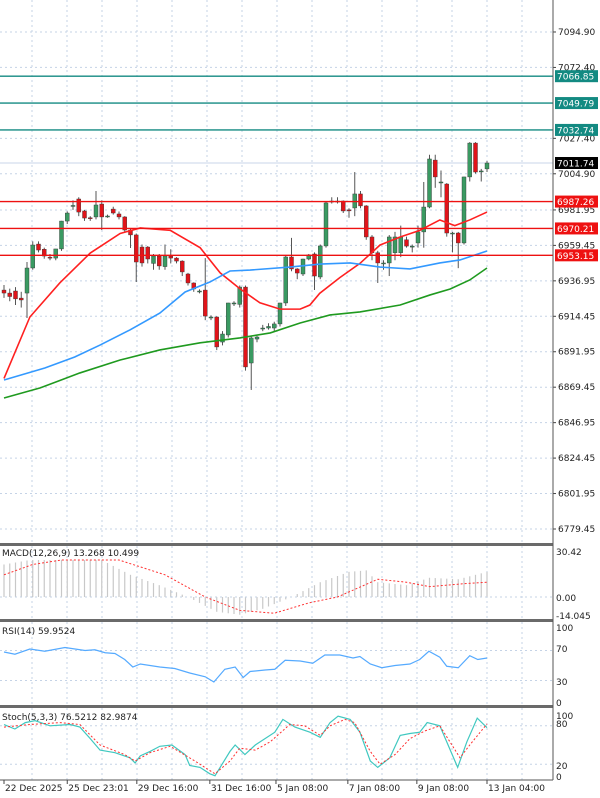 The image size is (600, 798). Describe the element at coordinates (245, 586) in the screenshot. I see `macd-signal-line` at that location.